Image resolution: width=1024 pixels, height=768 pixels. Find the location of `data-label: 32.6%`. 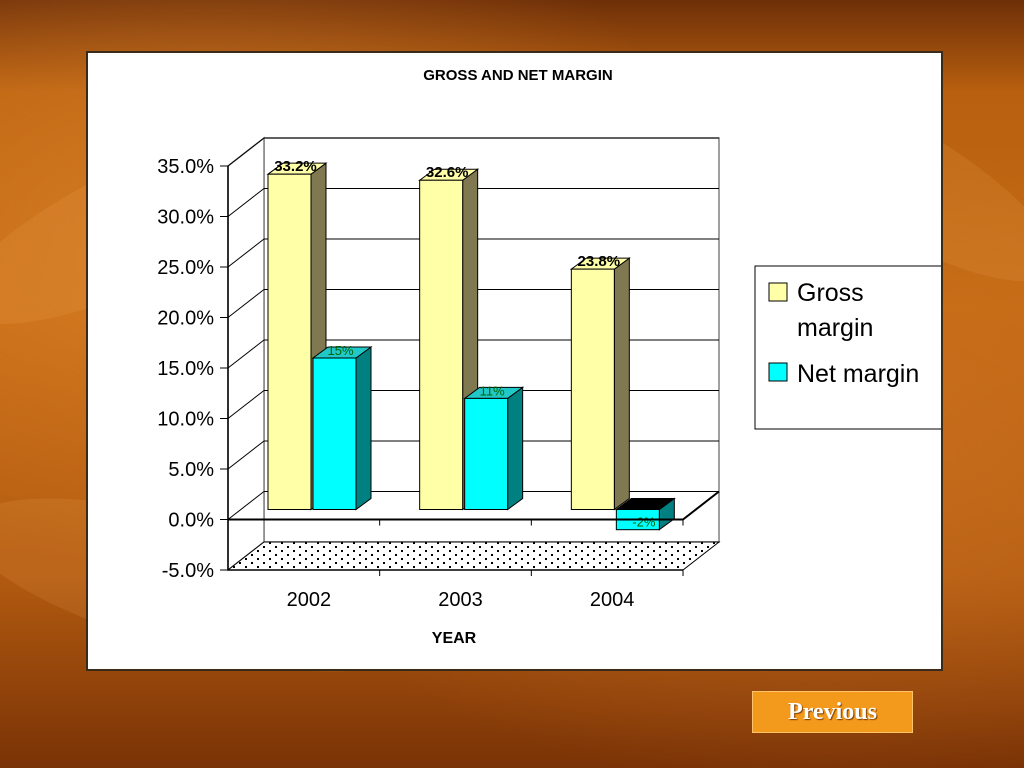

data-label: 32.6% is located at coordinates (447, 172).